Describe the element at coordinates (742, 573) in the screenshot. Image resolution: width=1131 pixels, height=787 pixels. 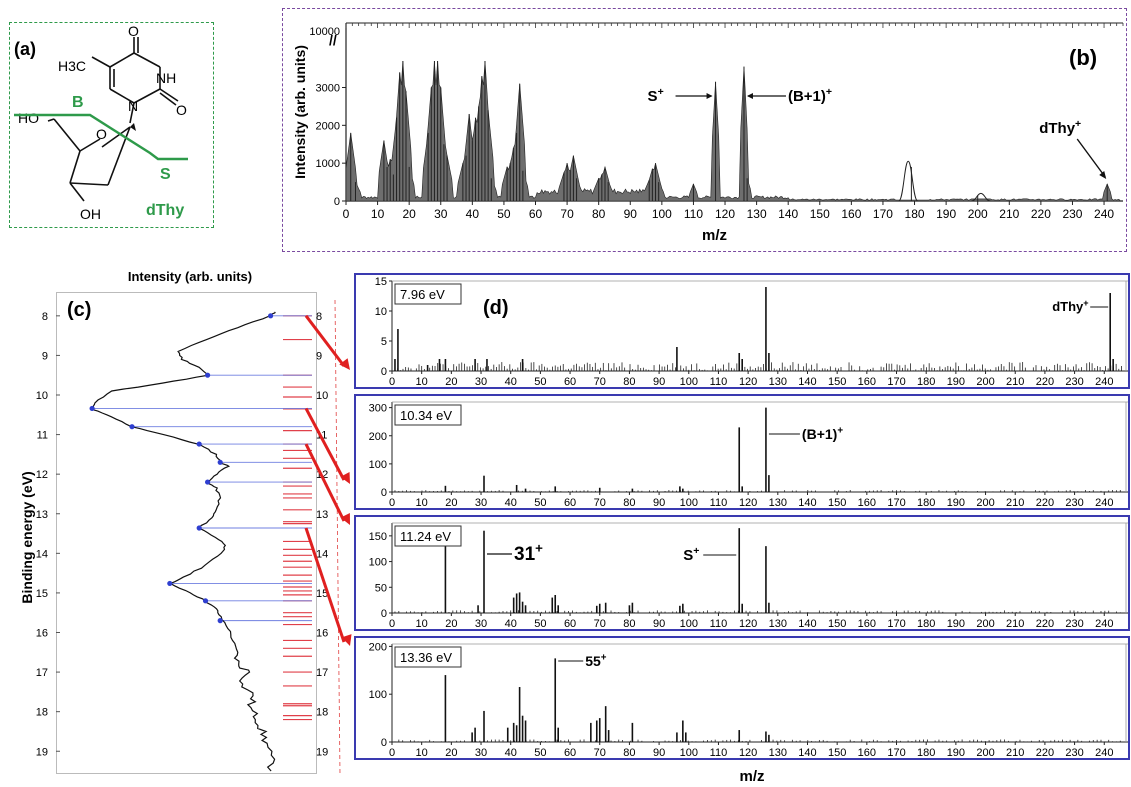
I see `panel-d3` at that location.